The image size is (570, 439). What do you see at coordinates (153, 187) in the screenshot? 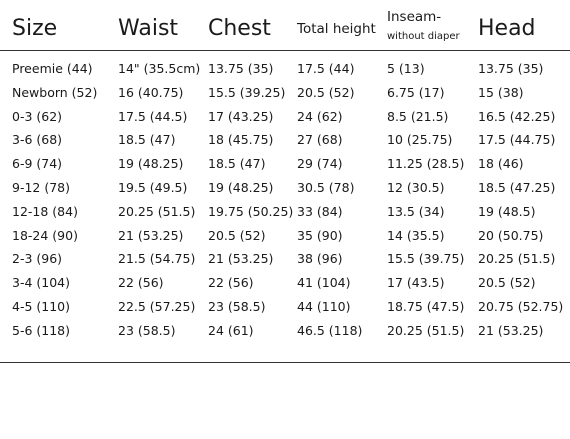
I see `cell-waist: 19.5 (49.5)` at bounding box center [153, 187].